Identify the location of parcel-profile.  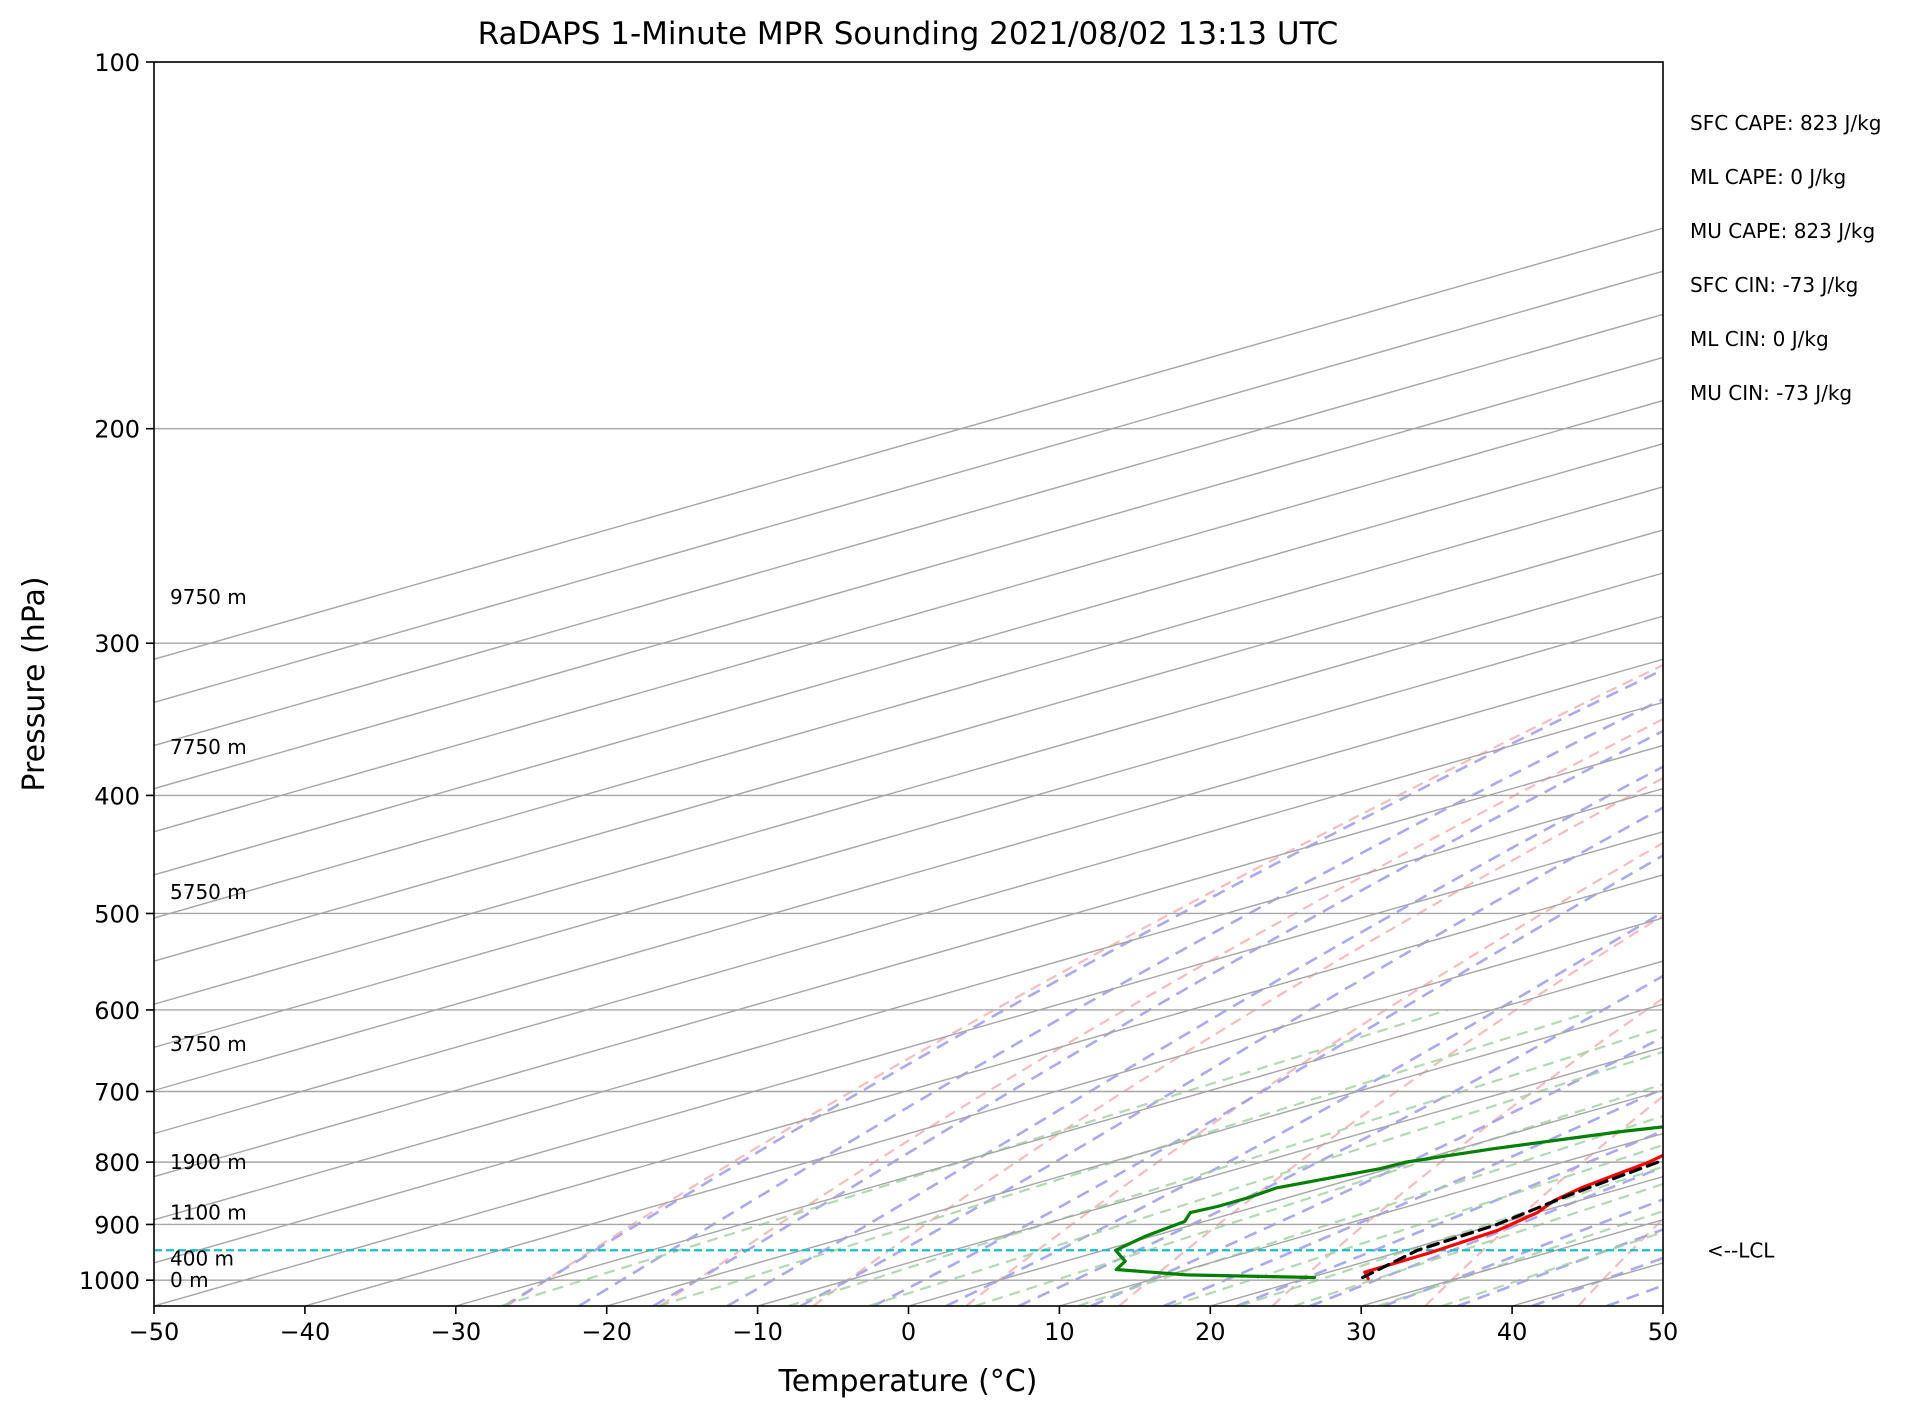
(1512, 1219).